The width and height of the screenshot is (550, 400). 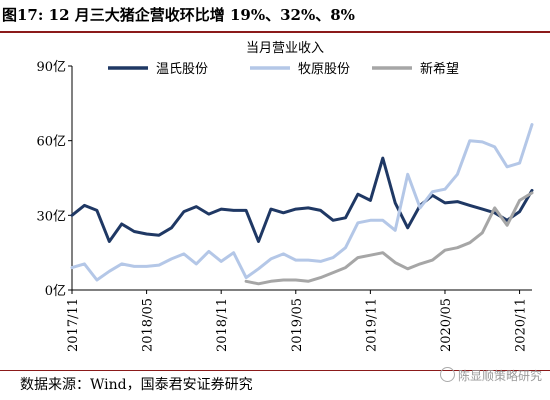 What do you see at coordinates (499, 376) in the screenshot?
I see `watermark-text: 陈显顺策略研究` at bounding box center [499, 376].